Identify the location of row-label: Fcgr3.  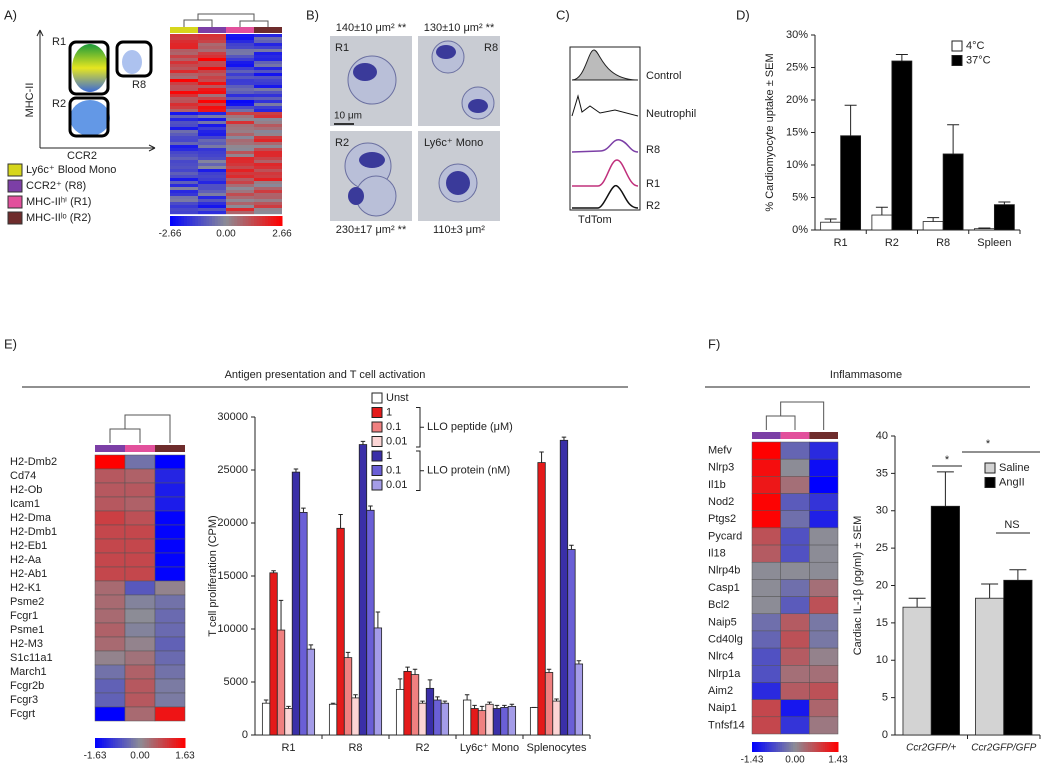
(24, 700).